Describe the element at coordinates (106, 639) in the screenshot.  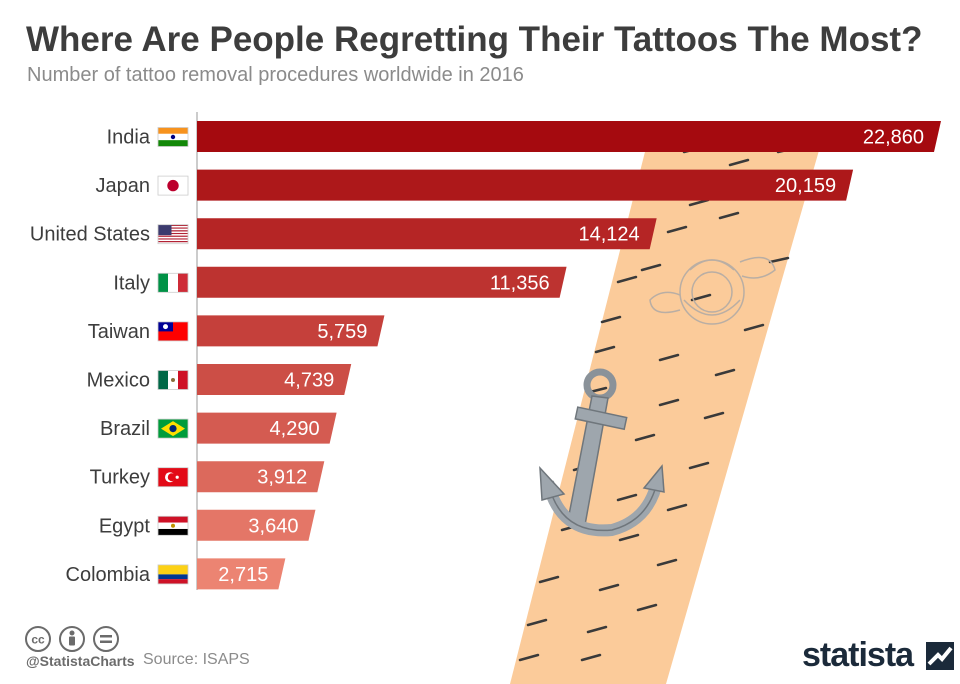
I see `no-derivatives-icon` at that location.